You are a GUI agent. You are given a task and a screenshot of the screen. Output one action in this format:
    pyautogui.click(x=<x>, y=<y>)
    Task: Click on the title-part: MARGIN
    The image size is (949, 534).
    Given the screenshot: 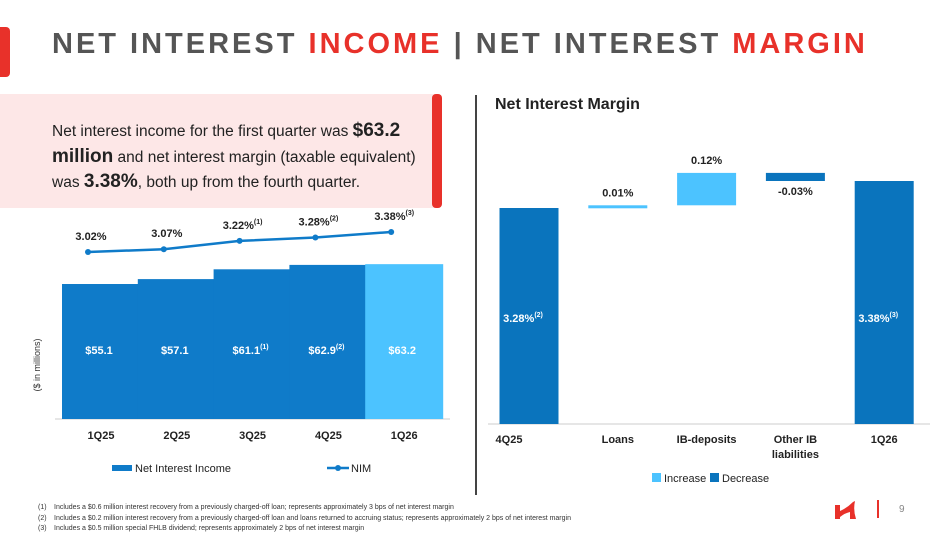 What is the action you would take?
    pyautogui.click(x=800, y=44)
    